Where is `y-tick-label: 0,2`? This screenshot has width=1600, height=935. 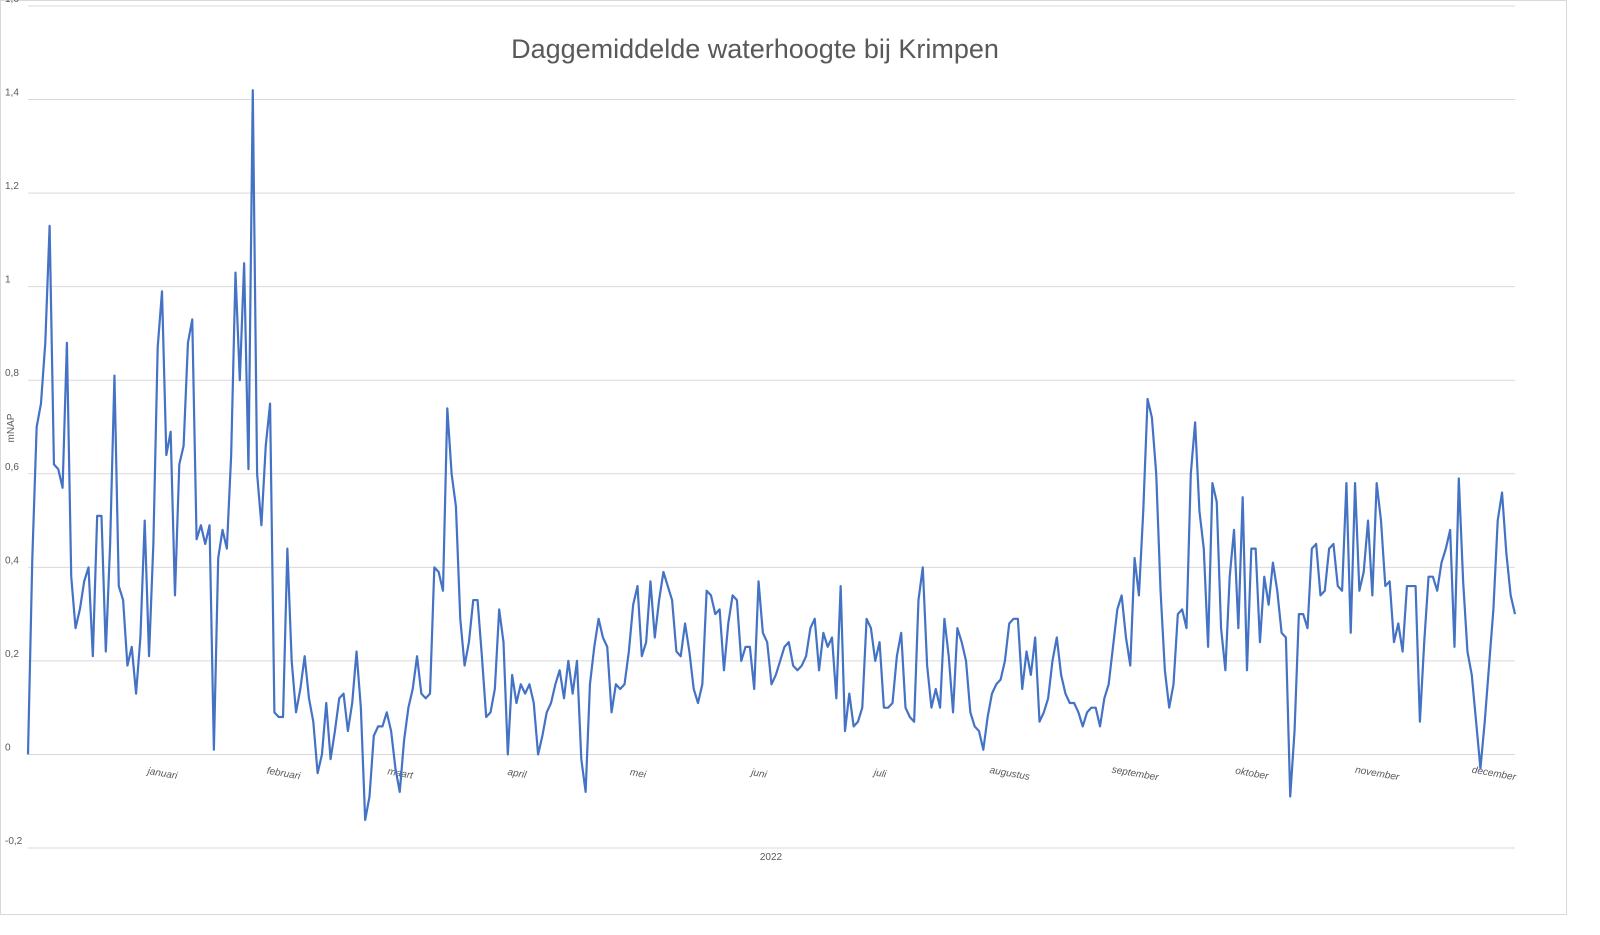
y-tick-label: 0,2 is located at coordinates (12, 654).